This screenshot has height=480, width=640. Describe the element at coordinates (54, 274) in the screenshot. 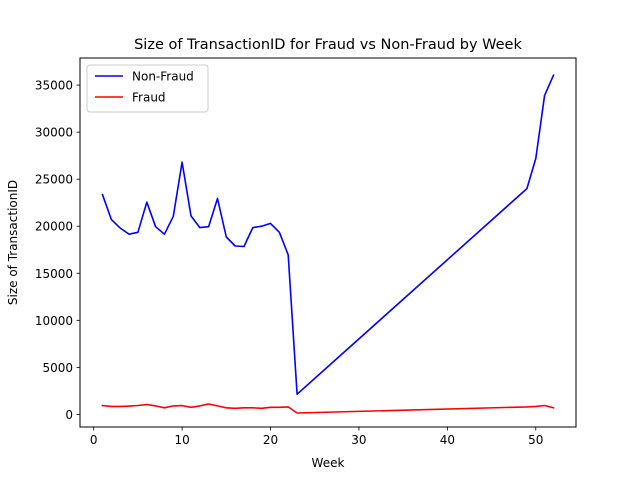

I see `y-tick-label: 15000` at that location.